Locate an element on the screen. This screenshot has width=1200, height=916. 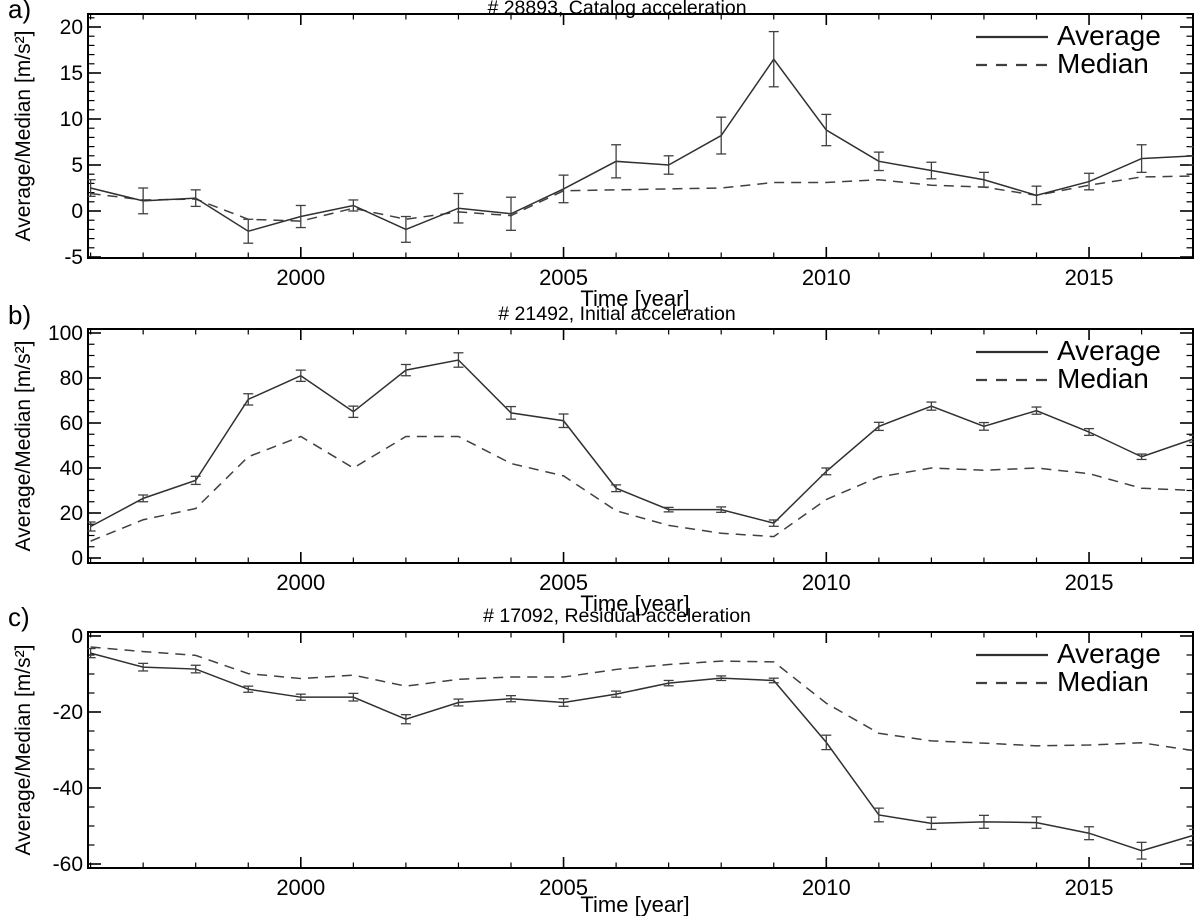
y-tick-label: 40 is located at coordinates (71, 468).